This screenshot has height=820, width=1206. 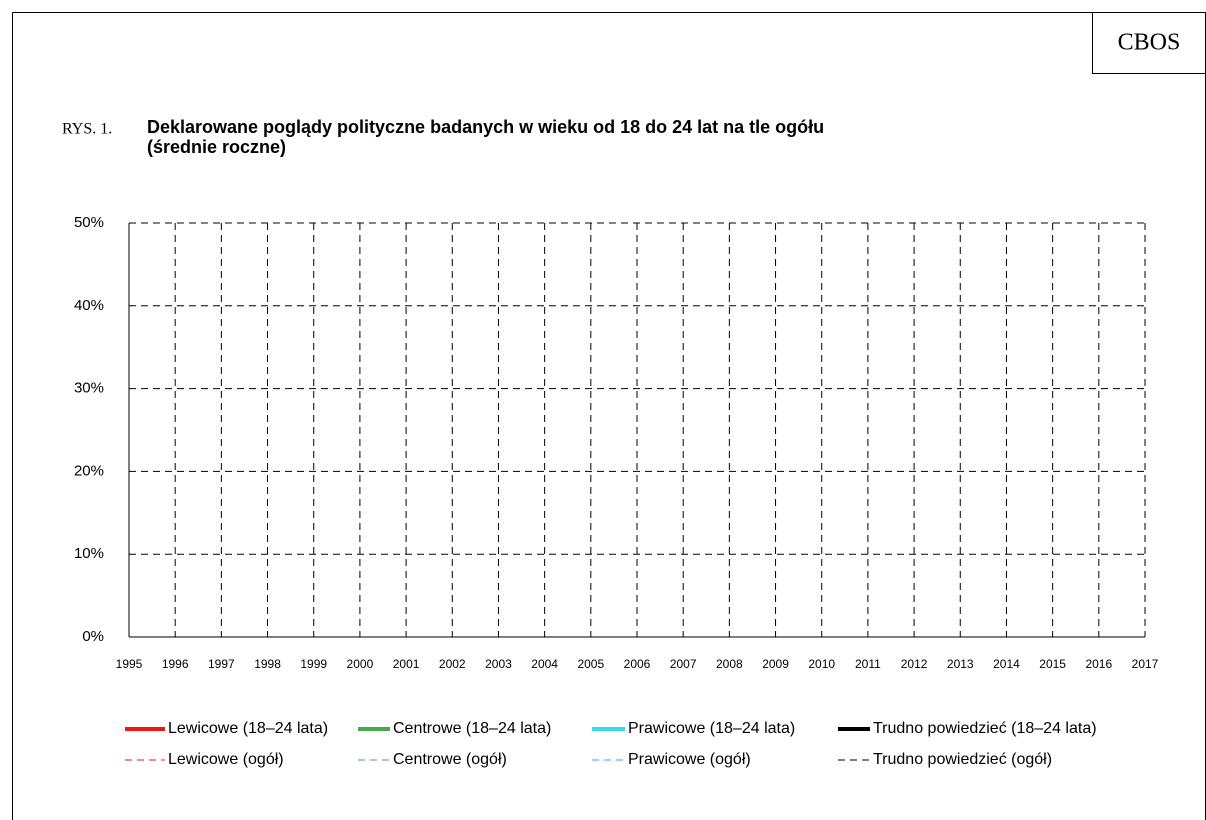 I want to click on x-tick-label: 2000, so click(x=360, y=664).